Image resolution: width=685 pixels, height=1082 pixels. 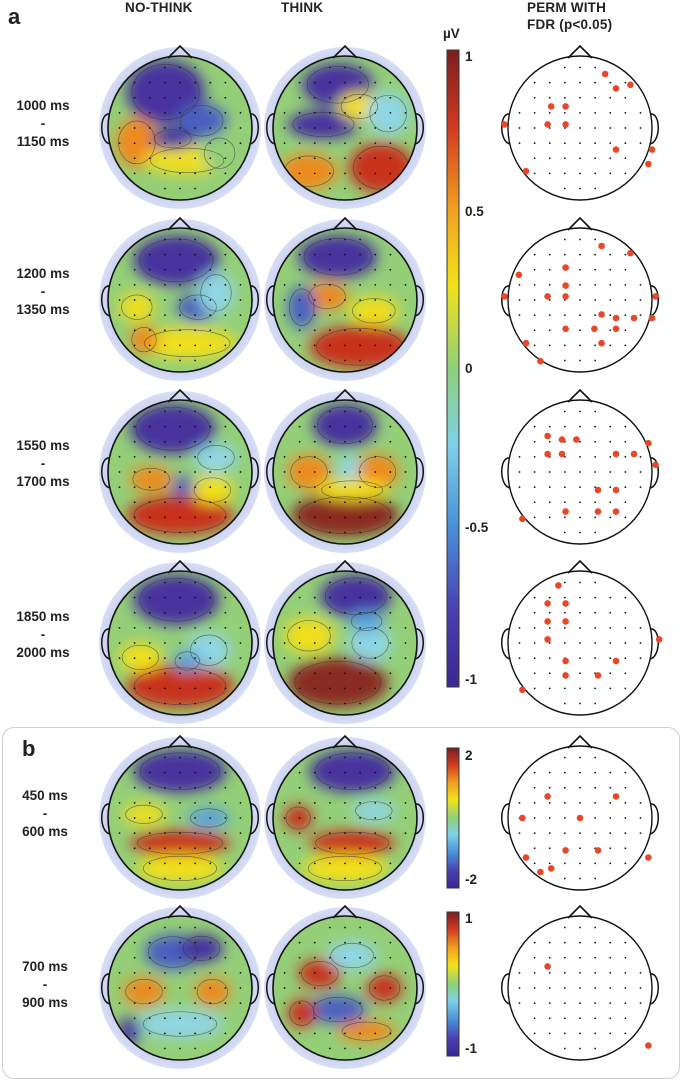 I want to click on colorbar-a, so click(x=453, y=368).